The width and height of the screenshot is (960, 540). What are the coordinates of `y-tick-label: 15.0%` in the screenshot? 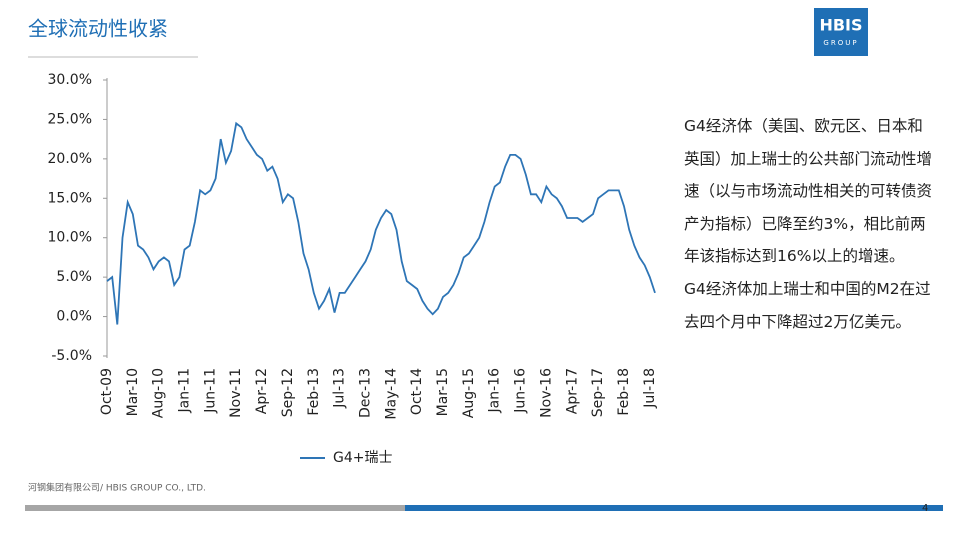 It's located at (70, 198).